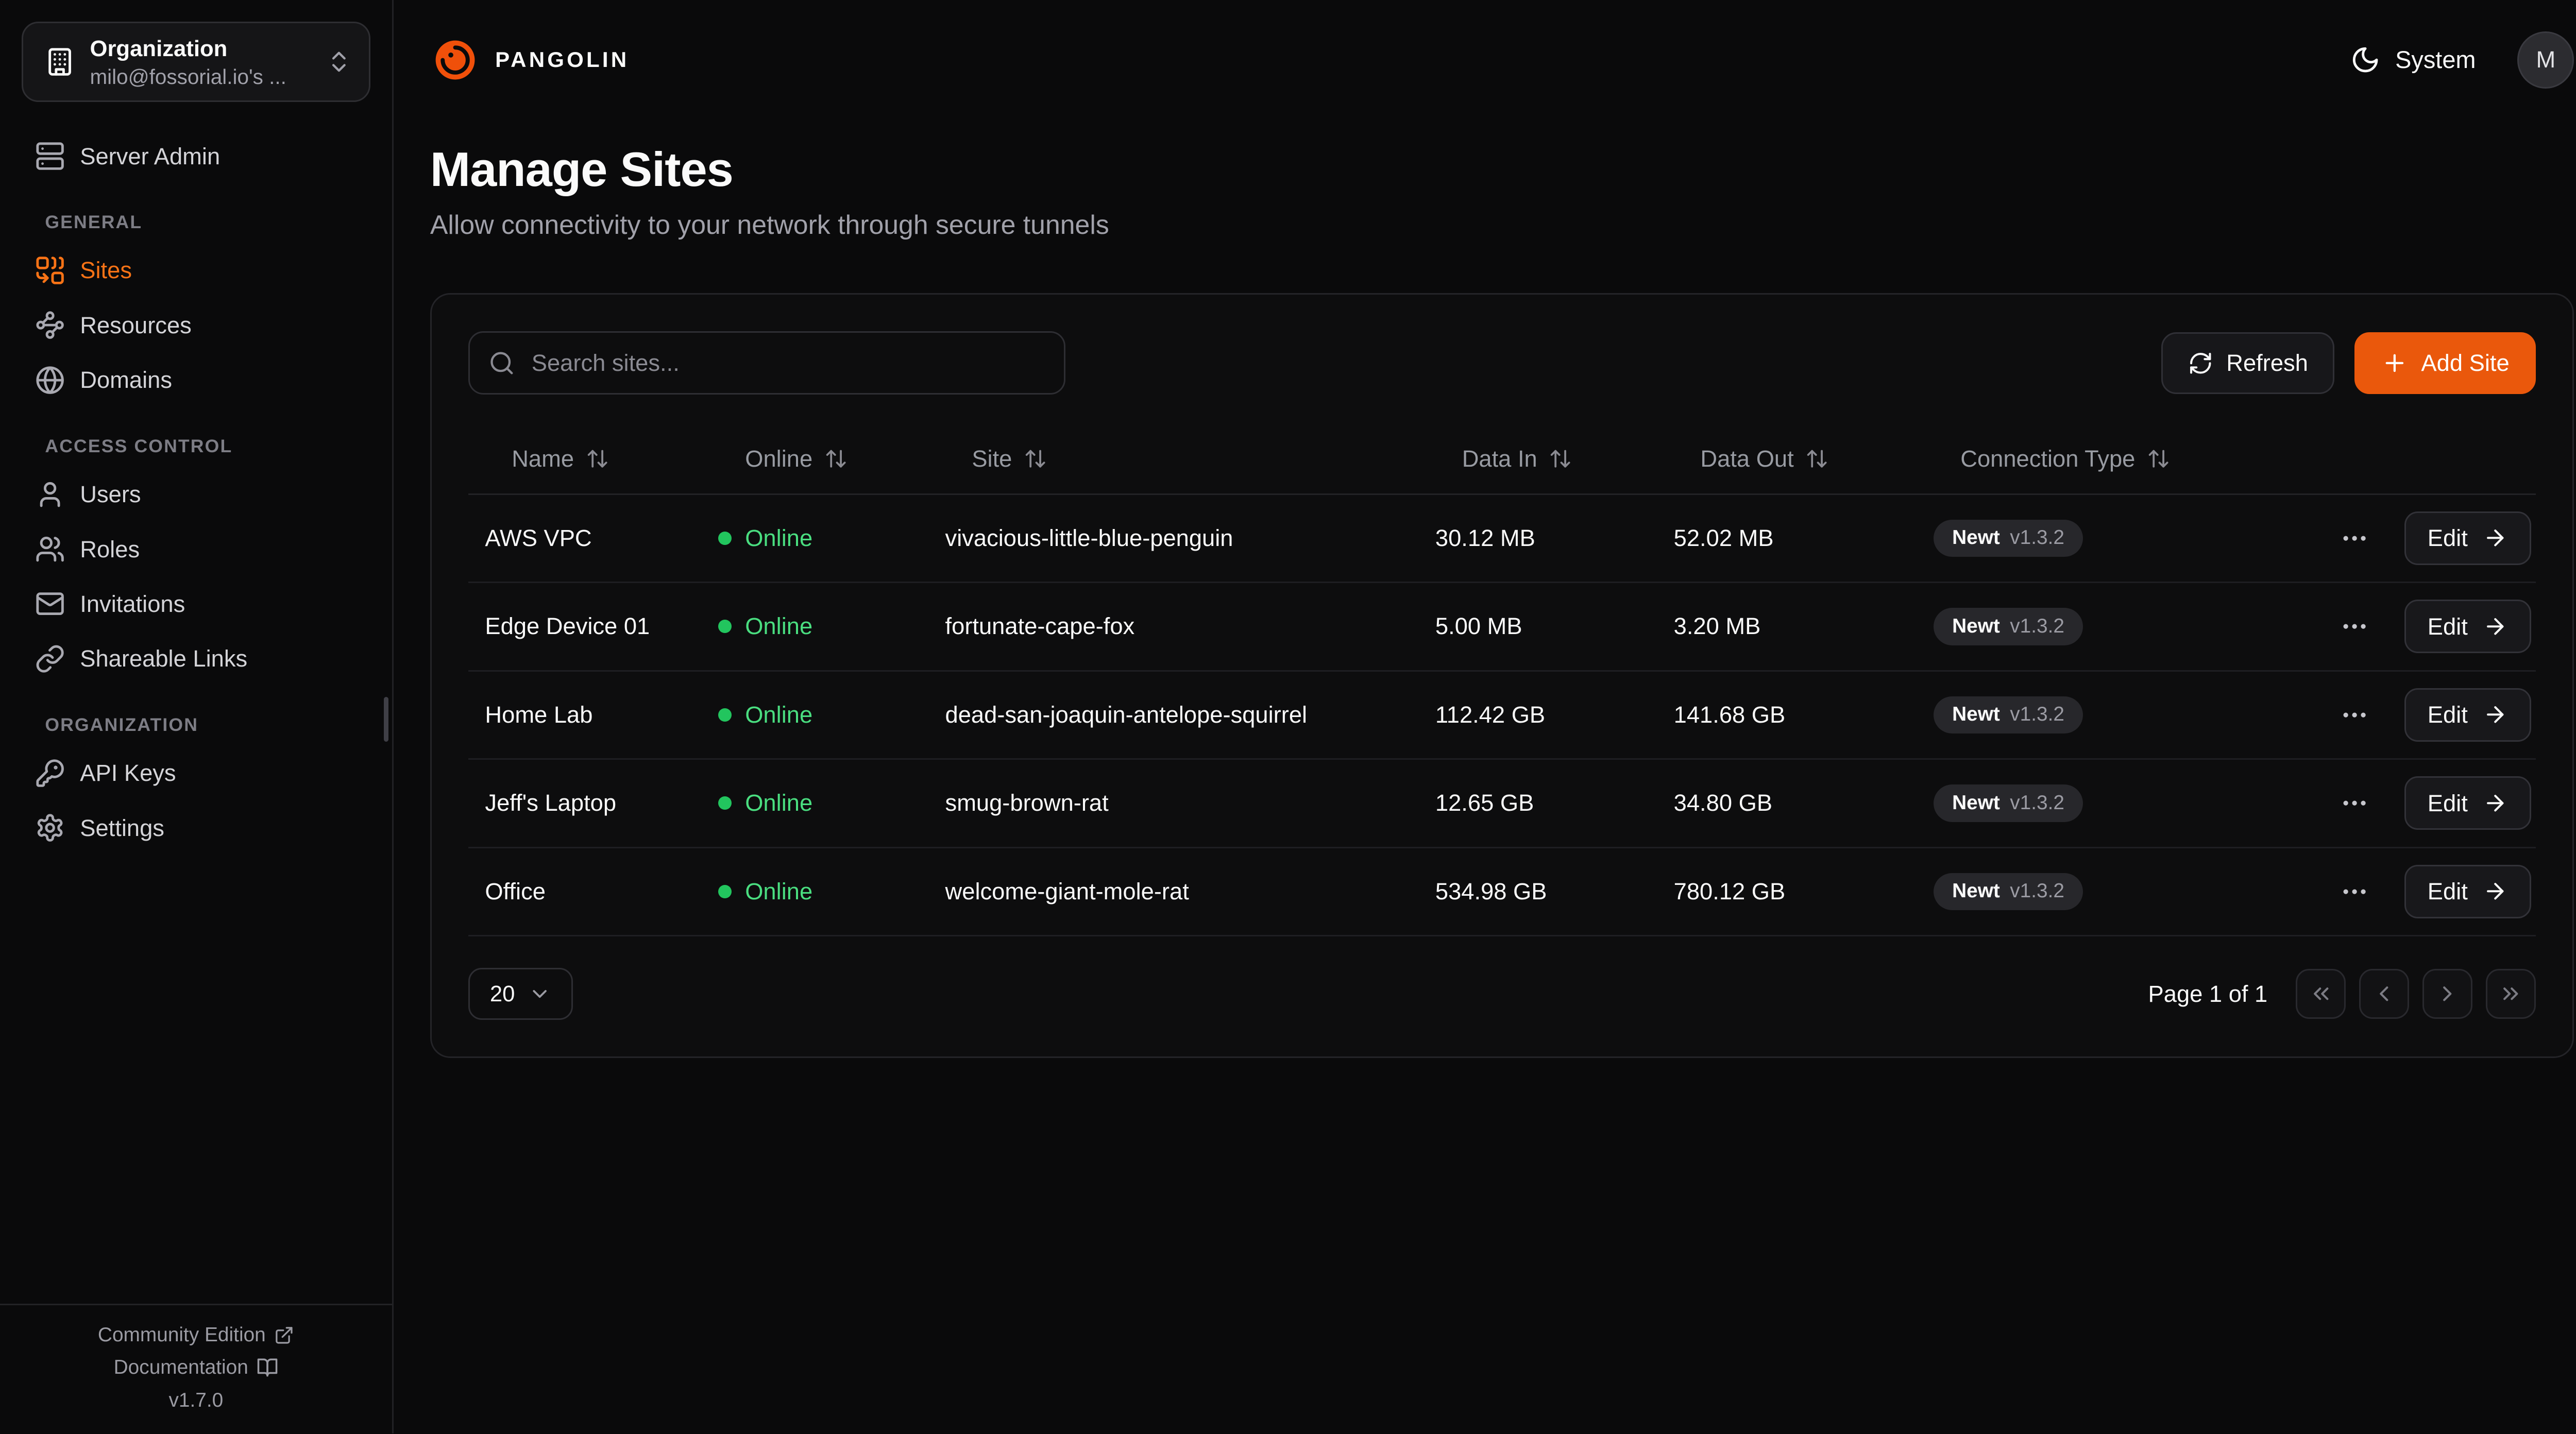 This screenshot has height=1434, width=2576. I want to click on sidebar-item-users: Users, so click(196, 494).